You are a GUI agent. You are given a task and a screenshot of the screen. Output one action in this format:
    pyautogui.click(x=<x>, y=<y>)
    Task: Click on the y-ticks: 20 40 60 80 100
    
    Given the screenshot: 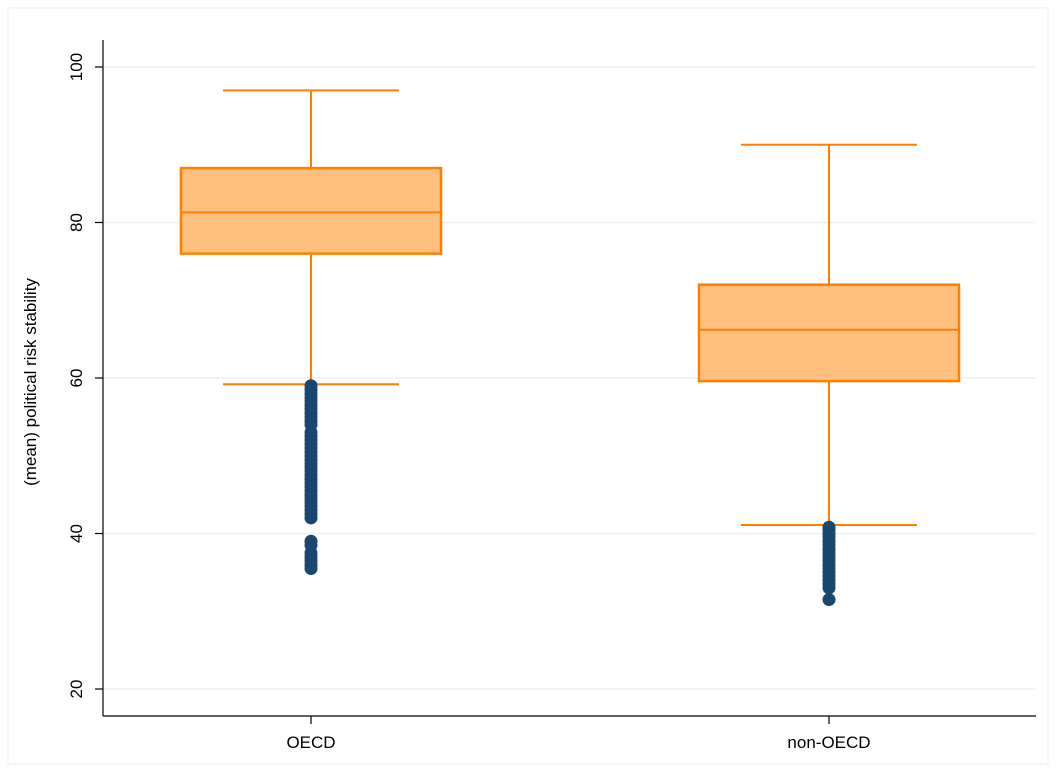 What is the action you would take?
    pyautogui.click(x=85, y=376)
    